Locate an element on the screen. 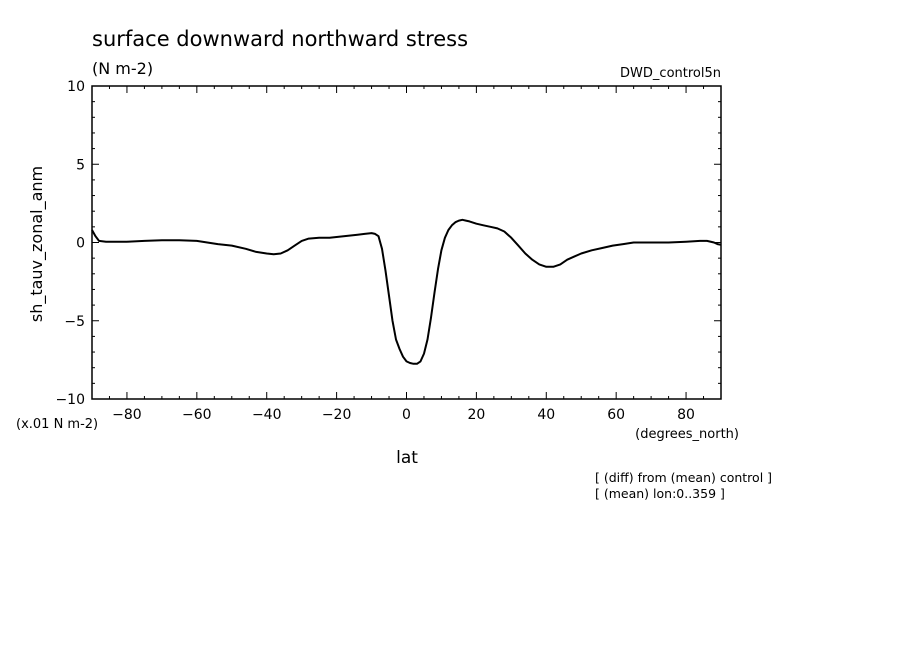 The height and width of the screenshot is (654, 904). note-diff: [ (diff) from (mean) control ] is located at coordinates (683, 477).